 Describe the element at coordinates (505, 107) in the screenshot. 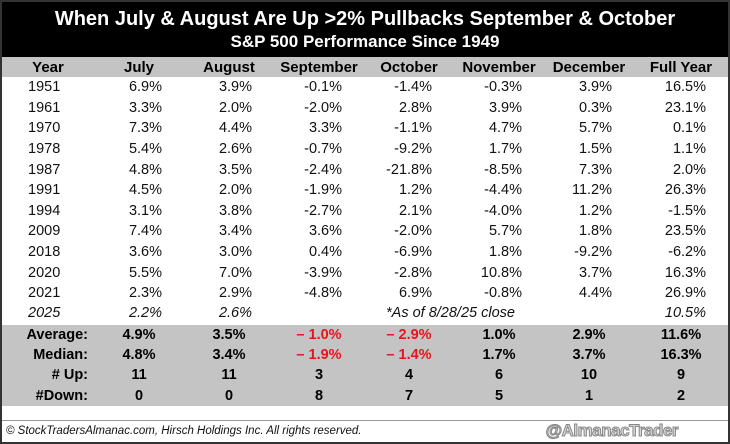

I see `cell-november: 3.9%` at that location.